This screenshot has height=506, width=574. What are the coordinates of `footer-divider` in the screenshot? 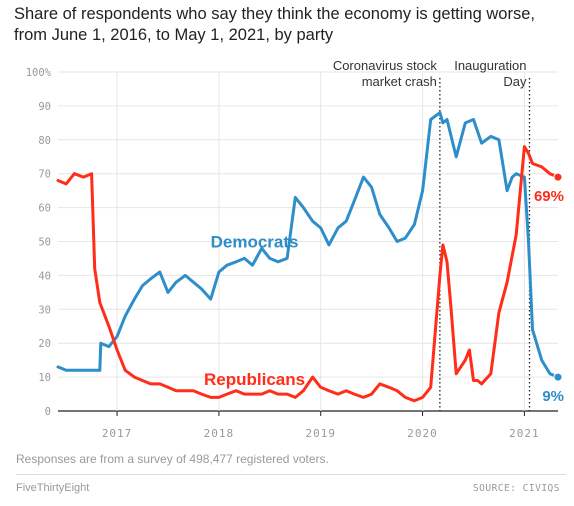 It's located at (291, 474).